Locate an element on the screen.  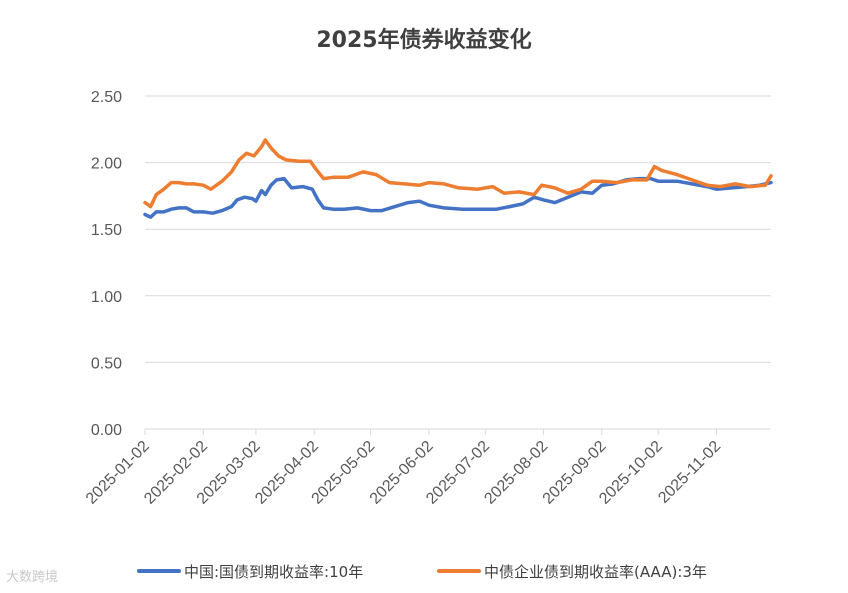
x-tick-label: 2025-11-02 is located at coordinates (689, 472).